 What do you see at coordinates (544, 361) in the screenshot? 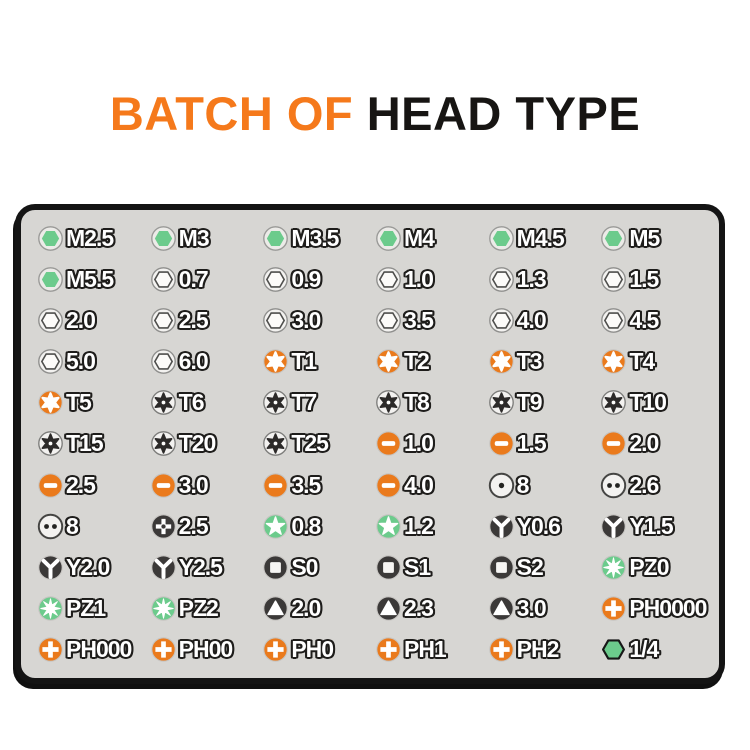
I see `bit-item: T3` at bounding box center [544, 361].